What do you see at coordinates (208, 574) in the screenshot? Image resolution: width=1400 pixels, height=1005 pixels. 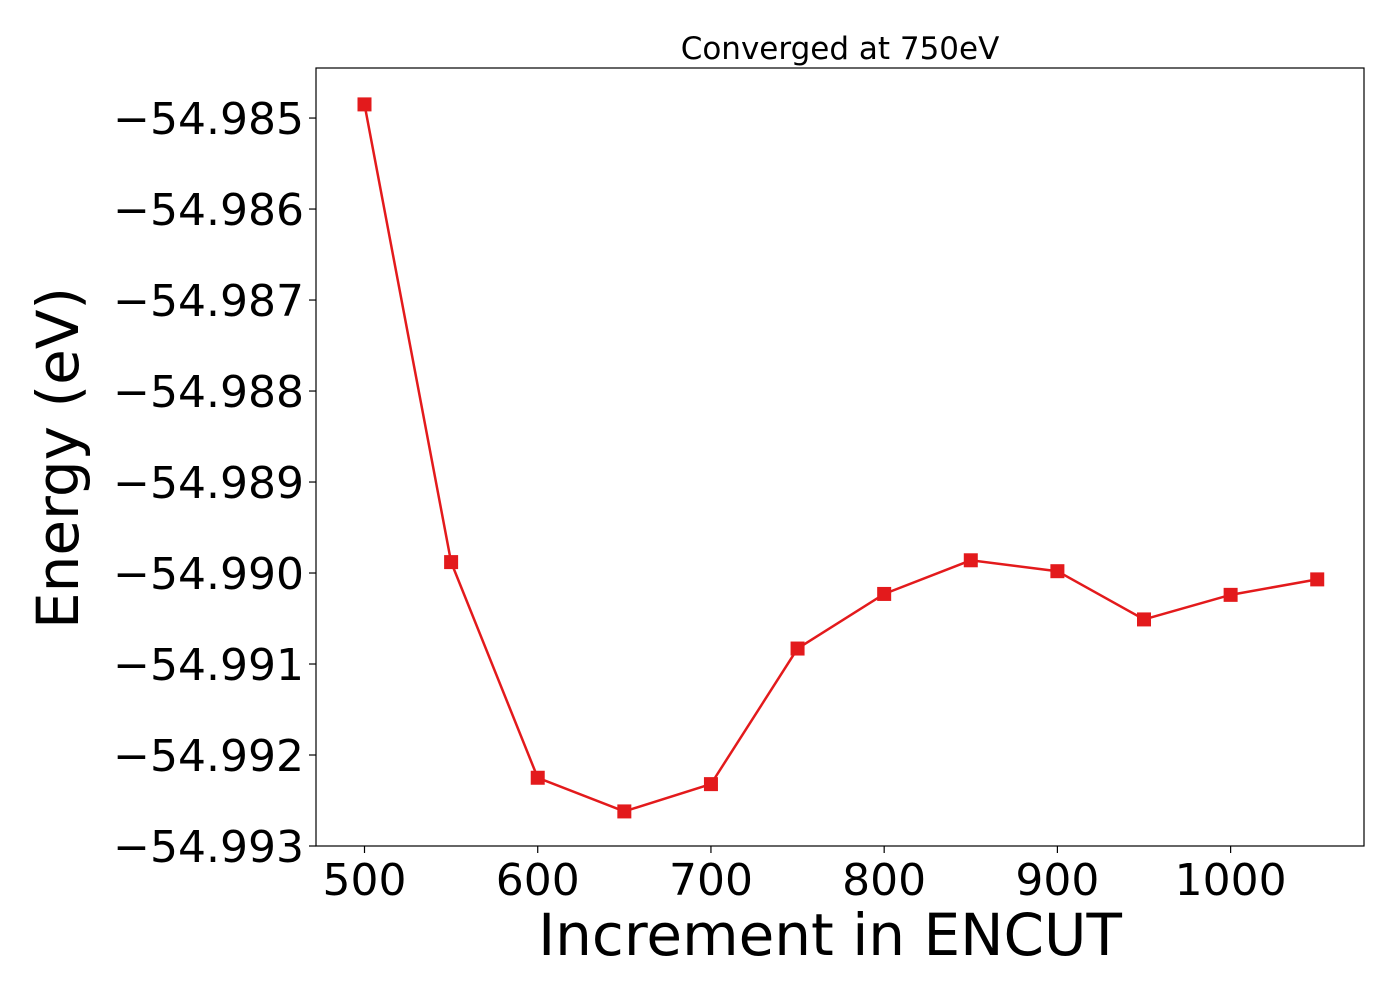 I see `y-tick-label: −54.990` at bounding box center [208, 574].